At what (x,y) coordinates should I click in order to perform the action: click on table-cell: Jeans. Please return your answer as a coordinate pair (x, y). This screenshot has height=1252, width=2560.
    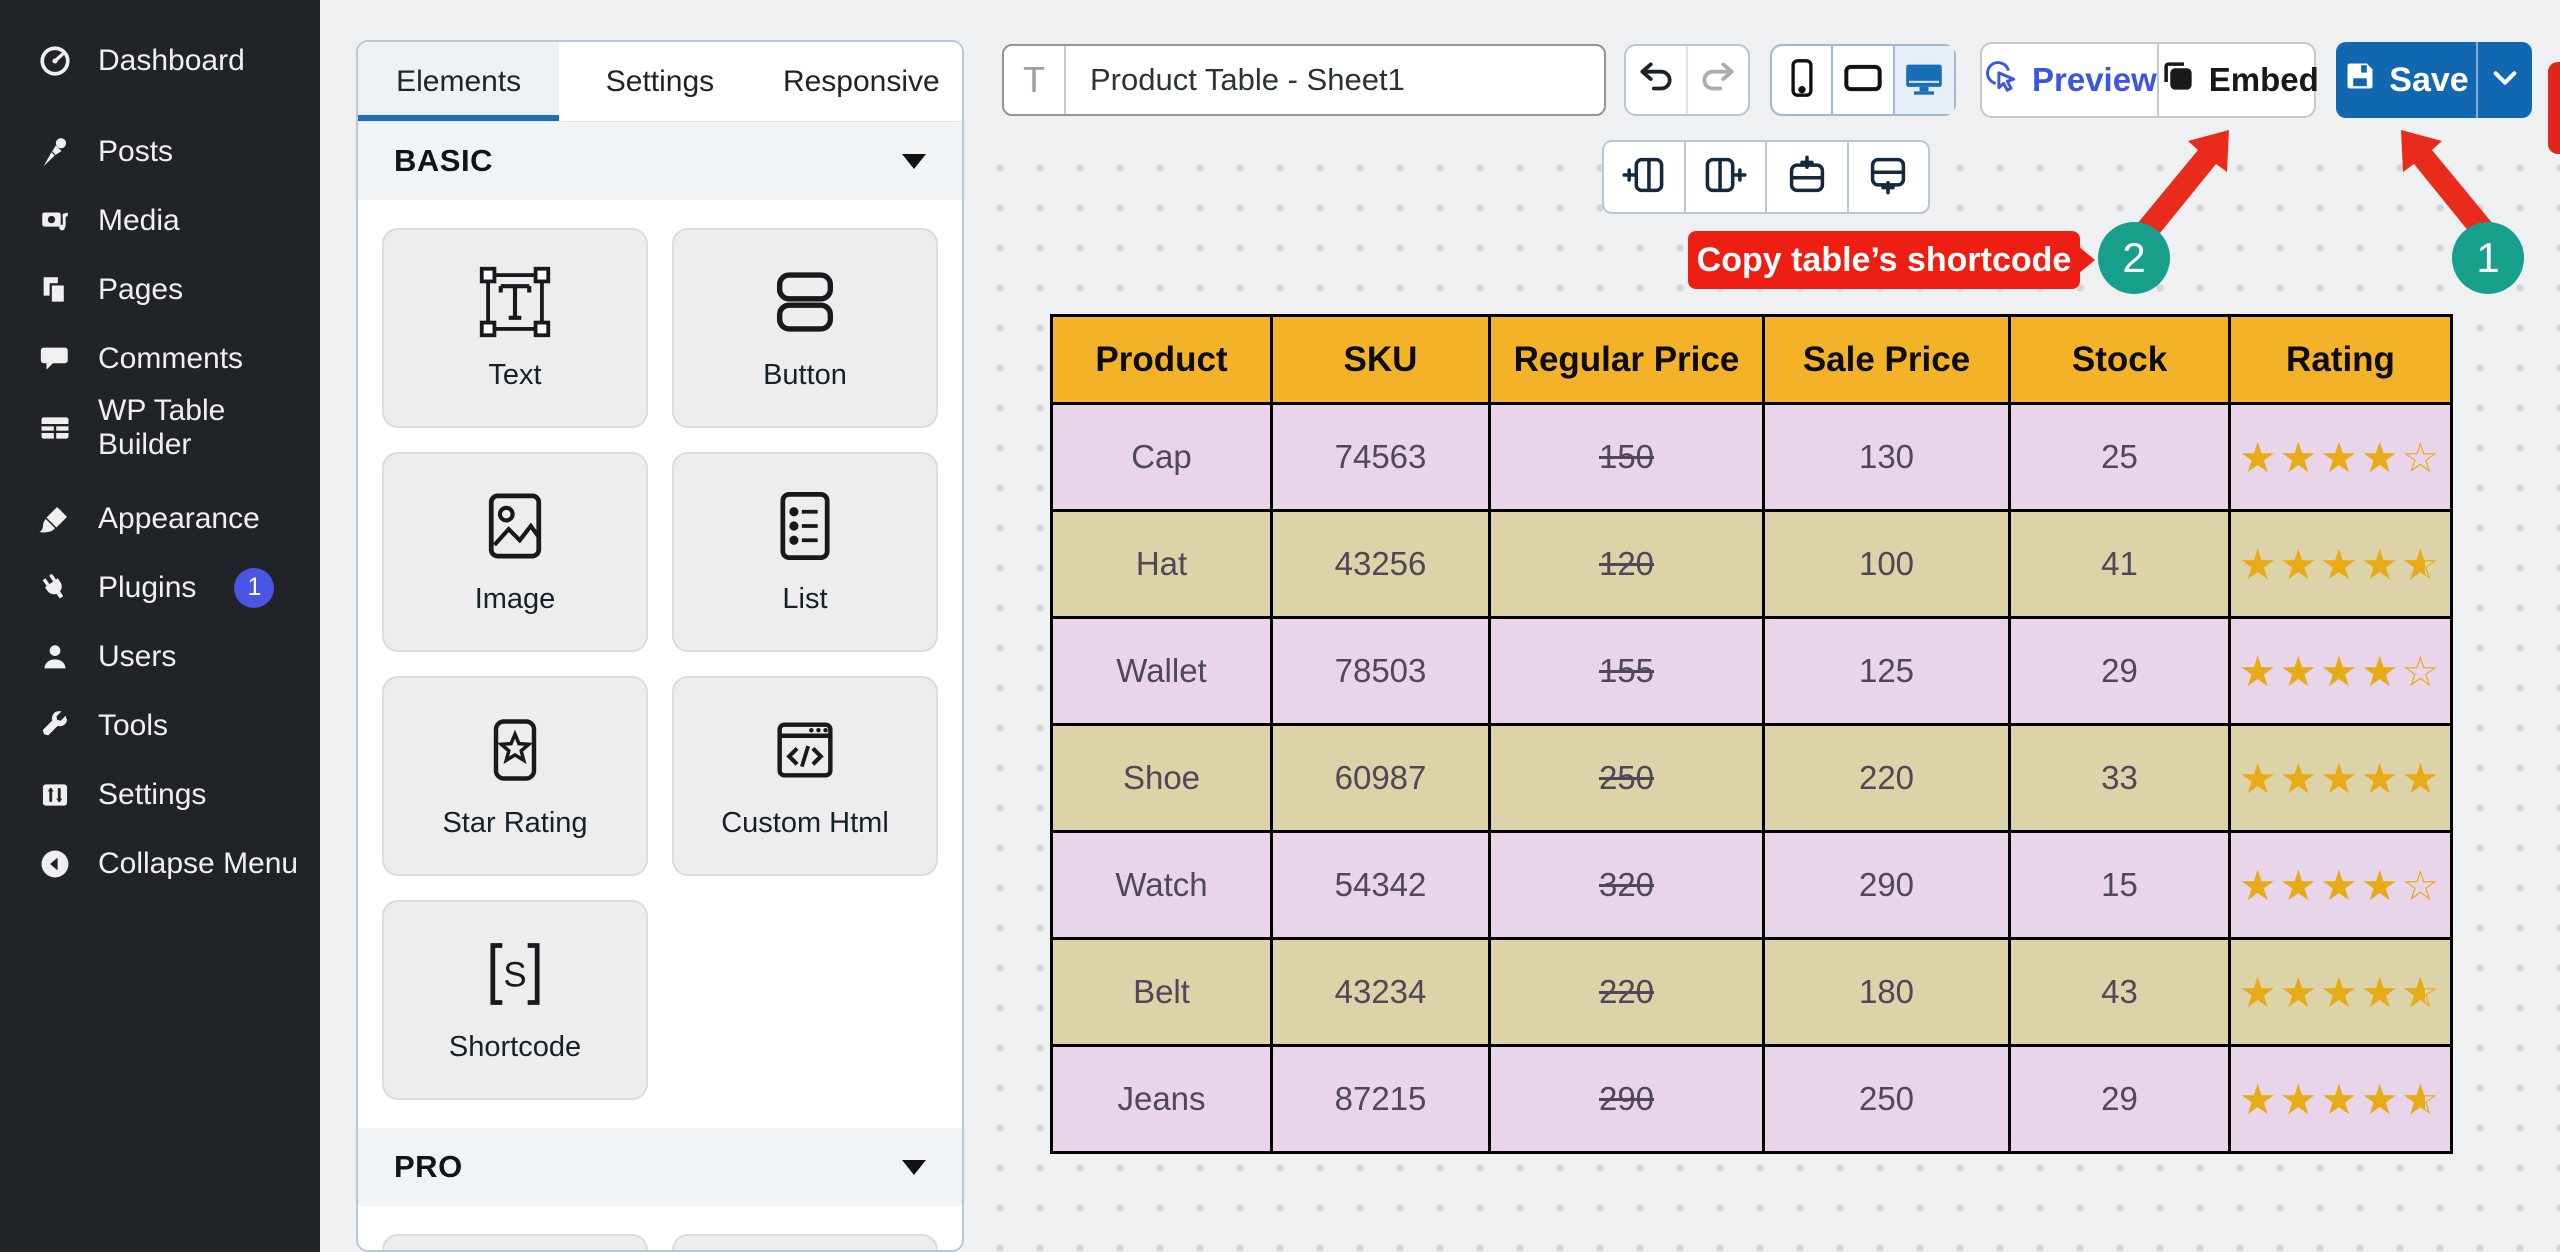
    Looking at the image, I should click on (1161, 1099).